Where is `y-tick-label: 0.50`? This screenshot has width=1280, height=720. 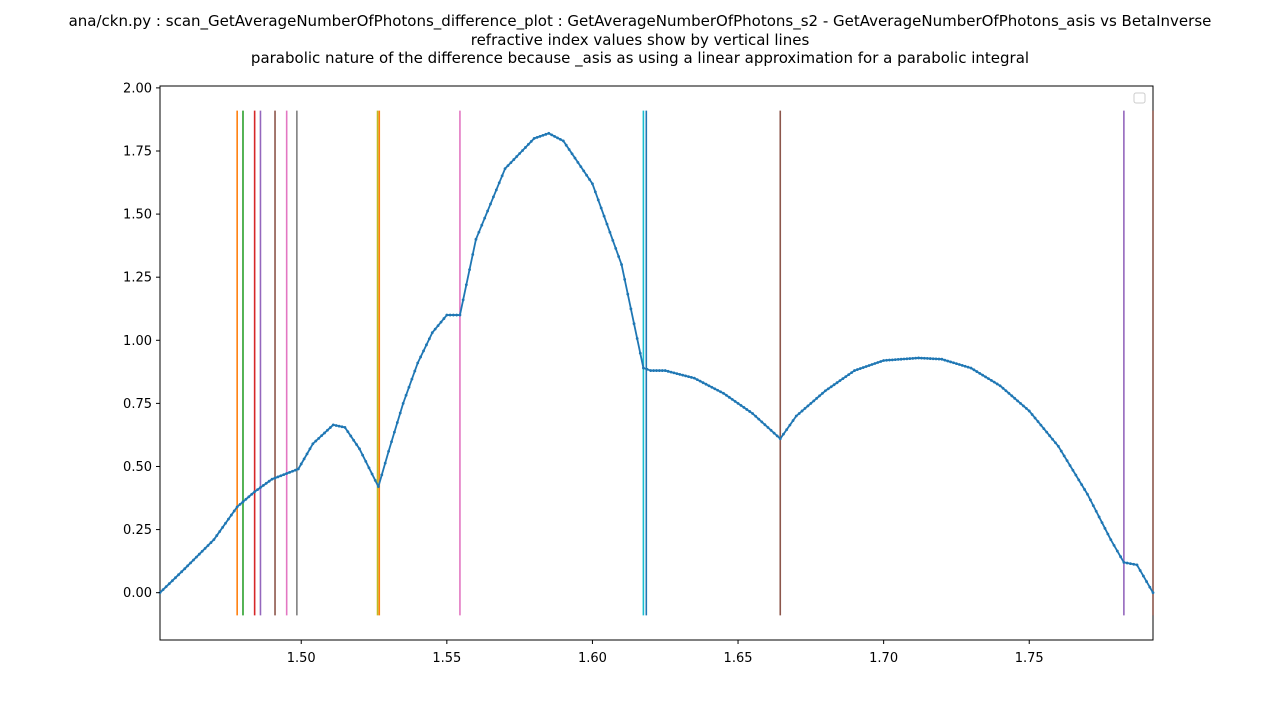 y-tick-label: 0.50 is located at coordinates (137, 467).